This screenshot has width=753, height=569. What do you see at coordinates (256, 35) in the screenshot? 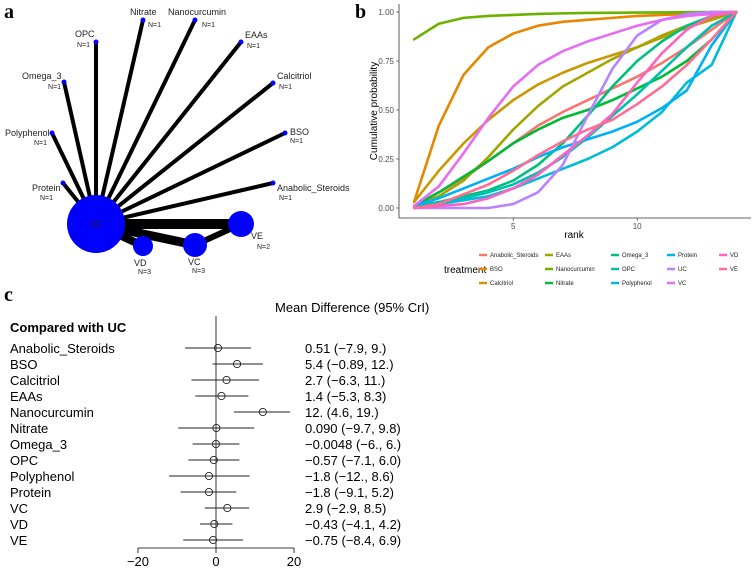
I see `network-node-label-eaas: EAAs` at bounding box center [256, 35].